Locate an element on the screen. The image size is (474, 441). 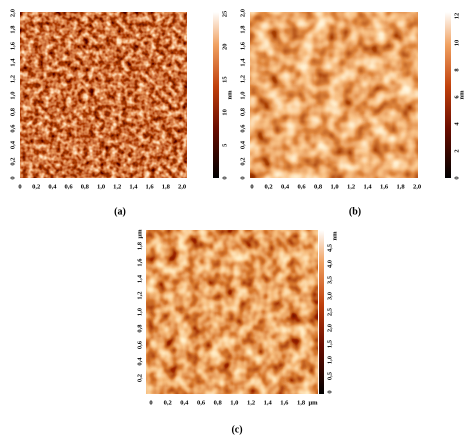
colorbar-tick-label: 25 is located at coordinates (224, 13).